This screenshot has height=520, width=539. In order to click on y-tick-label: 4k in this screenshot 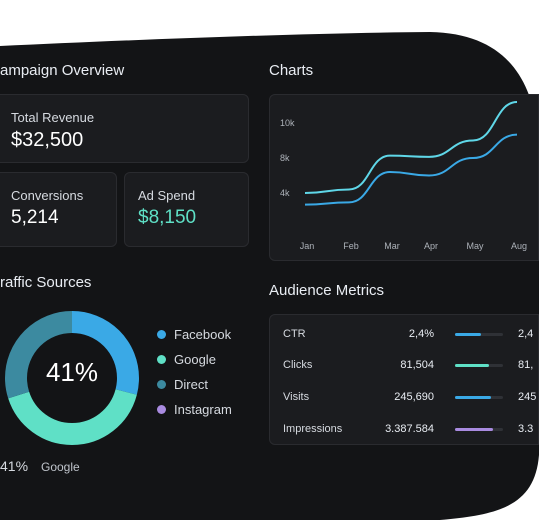, I will do `click(285, 193)`.